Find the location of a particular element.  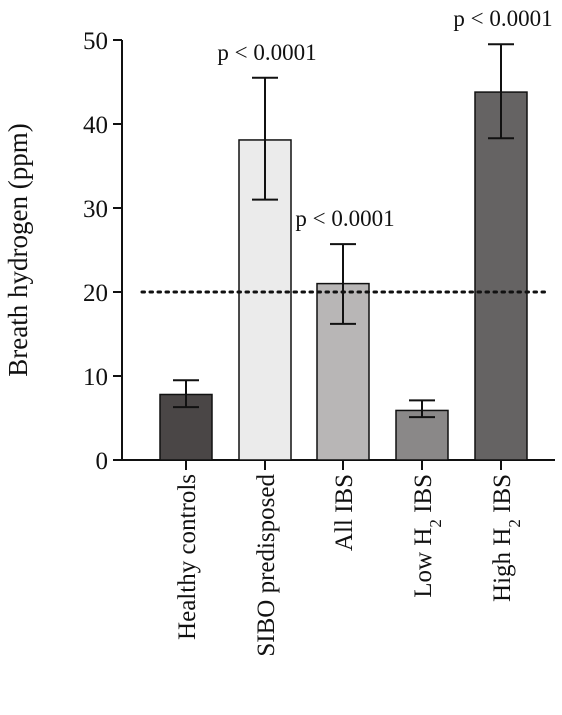

x-tick-label-1: Healthy controls is located at coordinates (187, 557).